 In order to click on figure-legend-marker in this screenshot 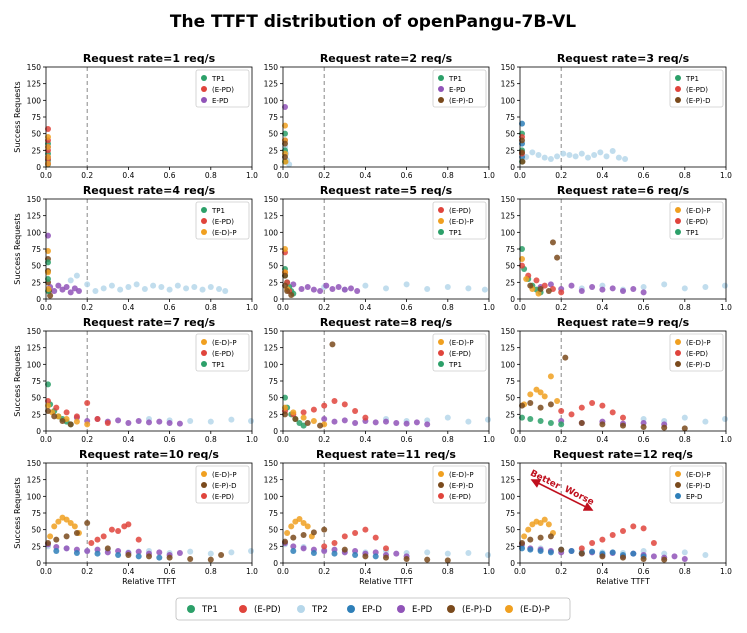, I will do `click(243, 609)`.